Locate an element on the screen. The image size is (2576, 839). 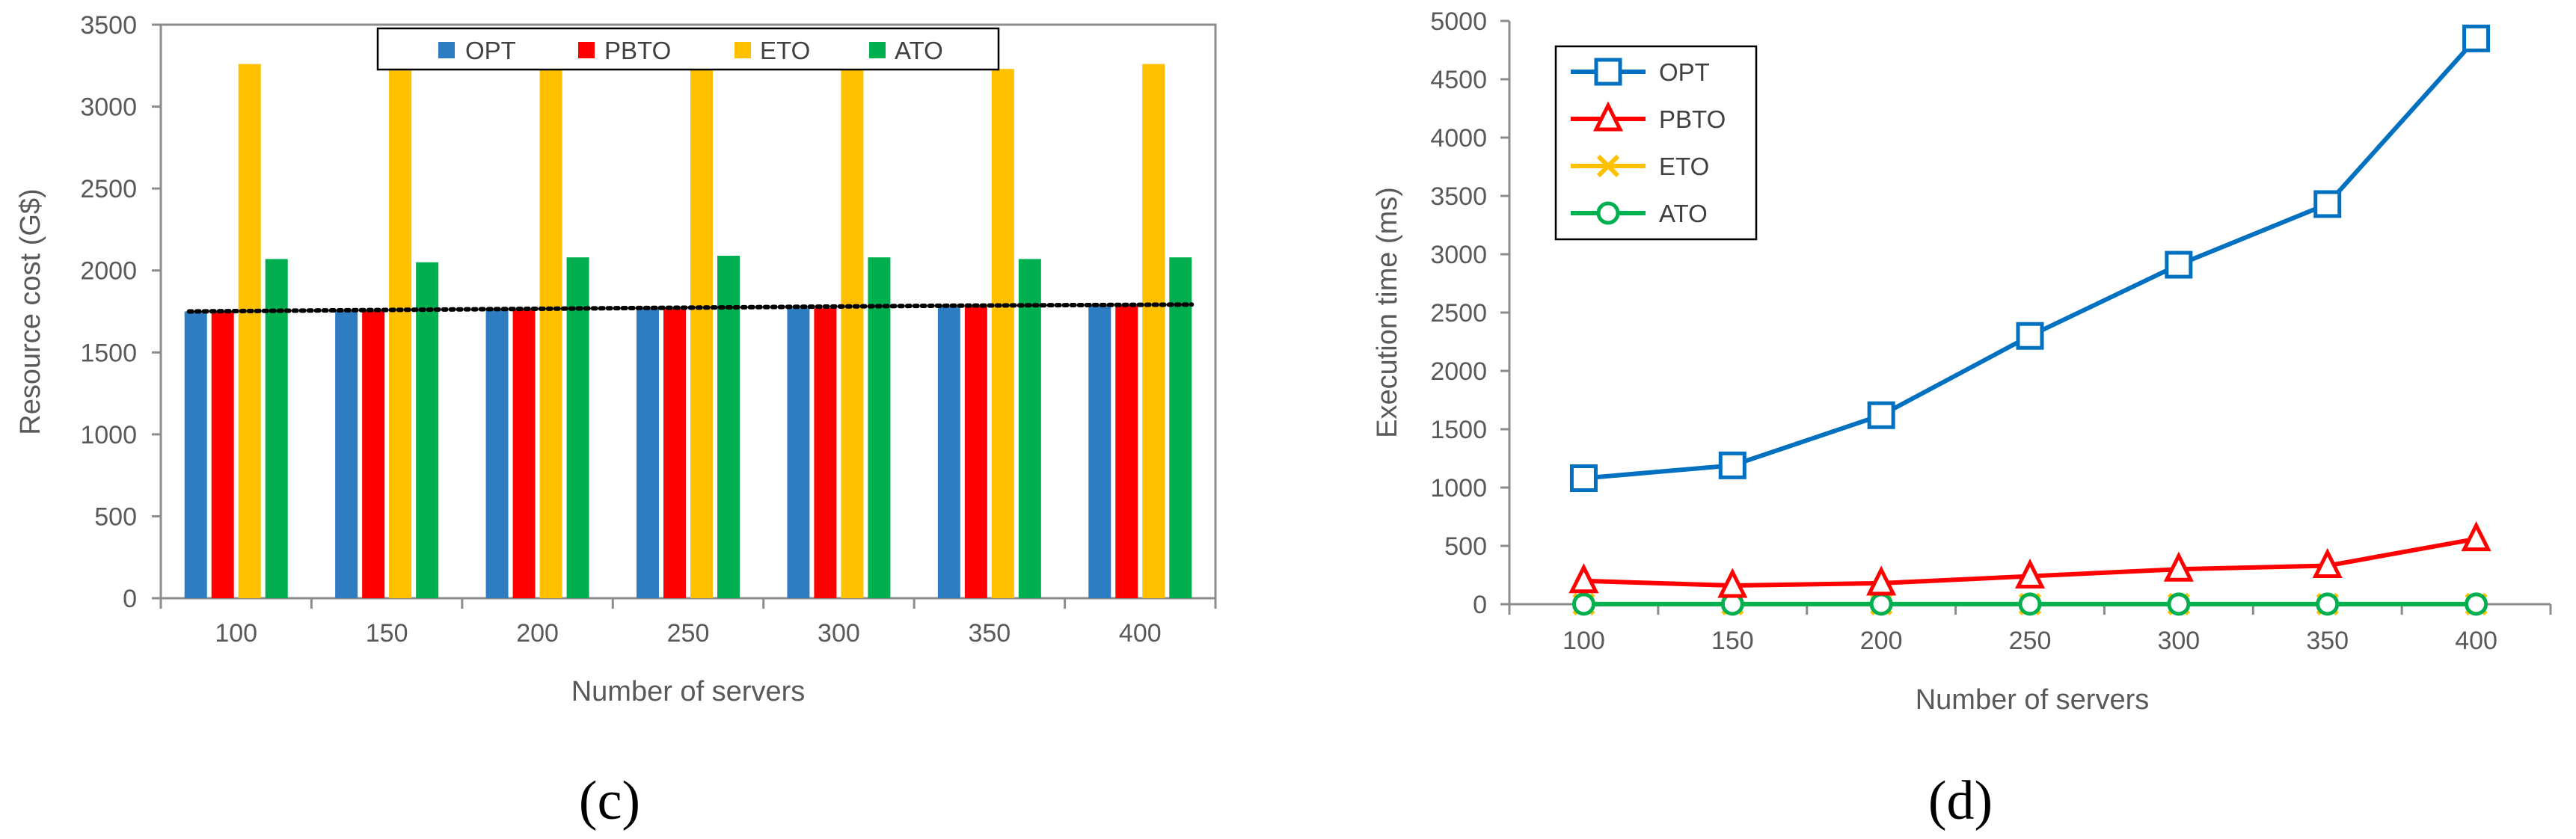
bar-chart-legend: OPT PBTO ETO ATO is located at coordinates (688, 49).